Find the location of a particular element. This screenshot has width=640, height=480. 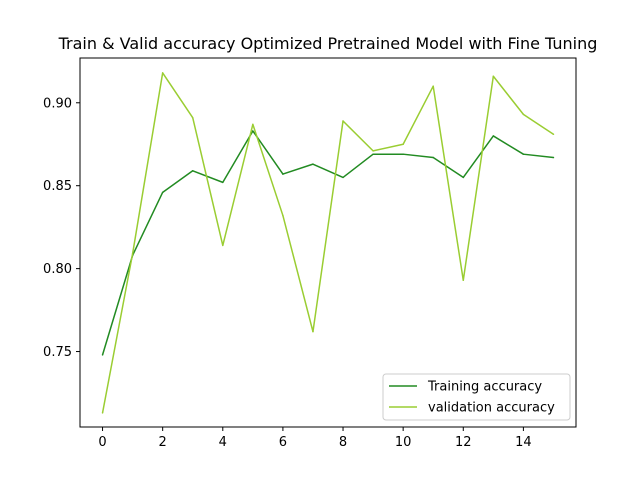

legend-box is located at coordinates (476, 397).